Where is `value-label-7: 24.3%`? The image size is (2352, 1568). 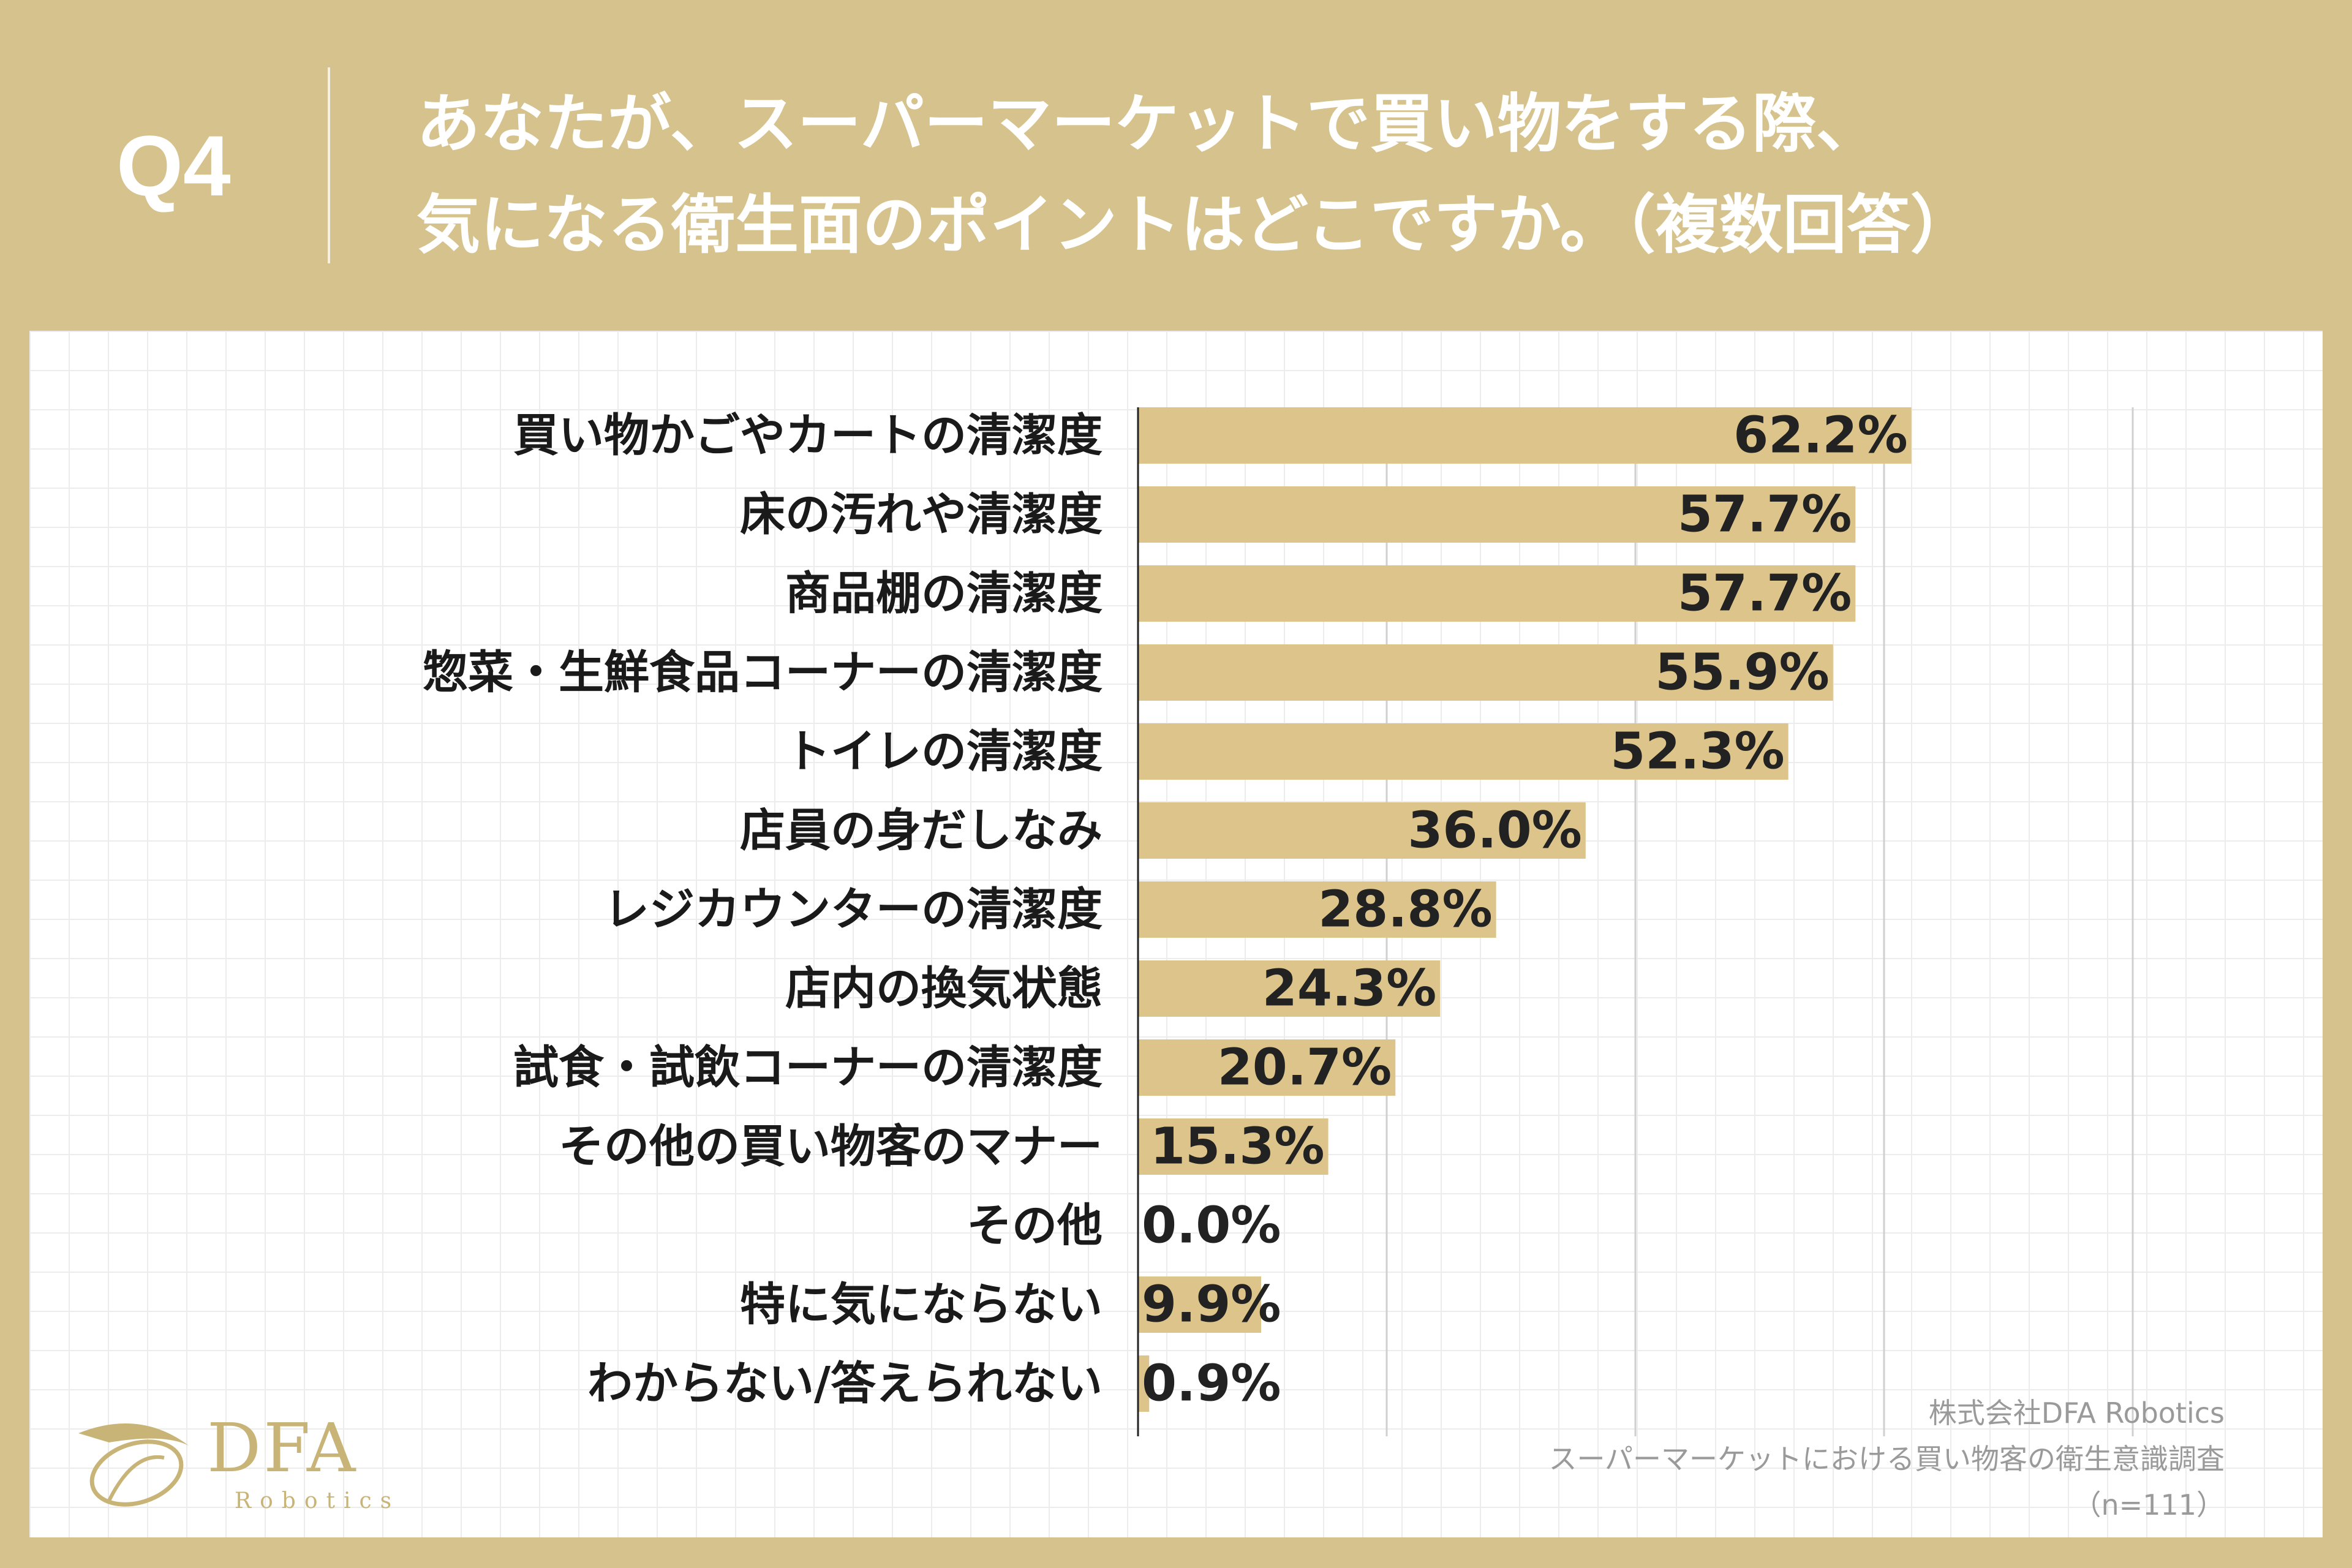
value-label-7: 24.3% is located at coordinates (1349, 989).